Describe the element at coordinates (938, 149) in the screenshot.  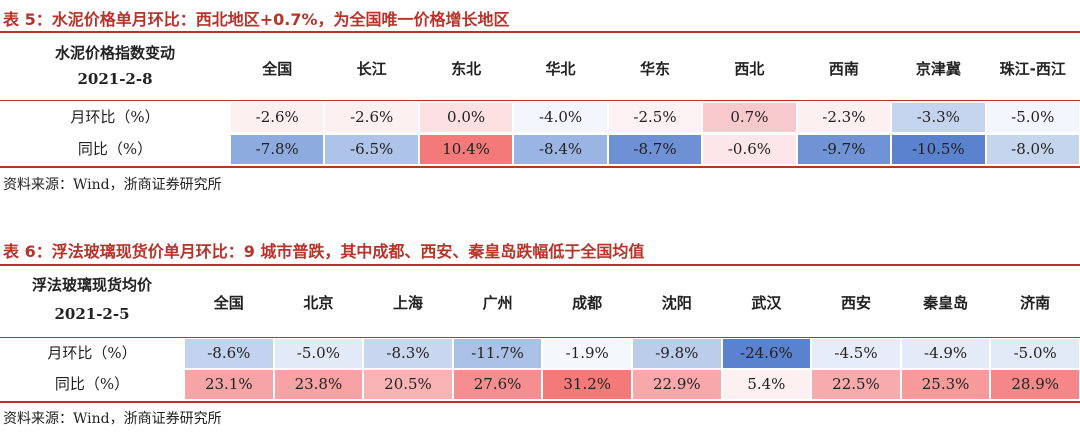
I see `table5-cell: -10.5%` at that location.